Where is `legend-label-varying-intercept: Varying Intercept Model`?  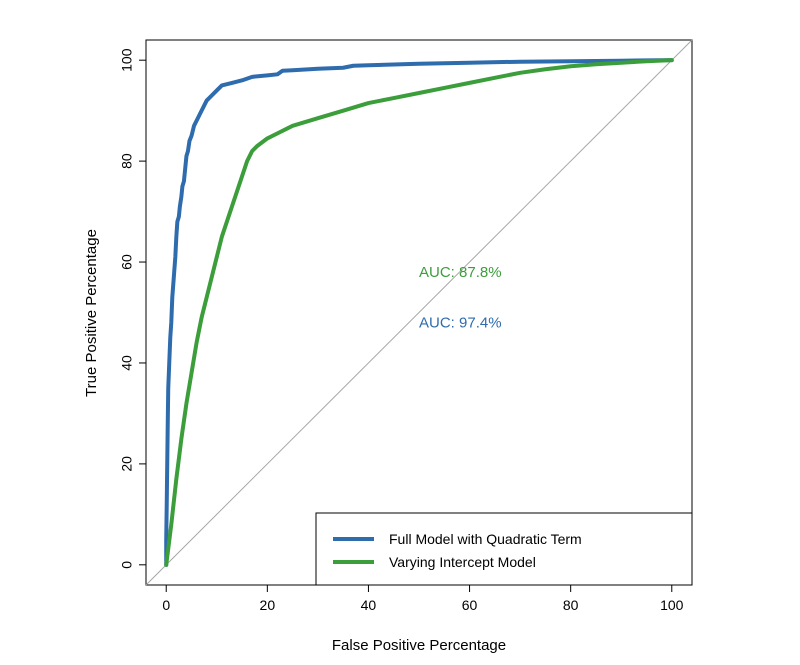 legend-label-varying-intercept: Varying Intercept Model is located at coordinates (462, 562).